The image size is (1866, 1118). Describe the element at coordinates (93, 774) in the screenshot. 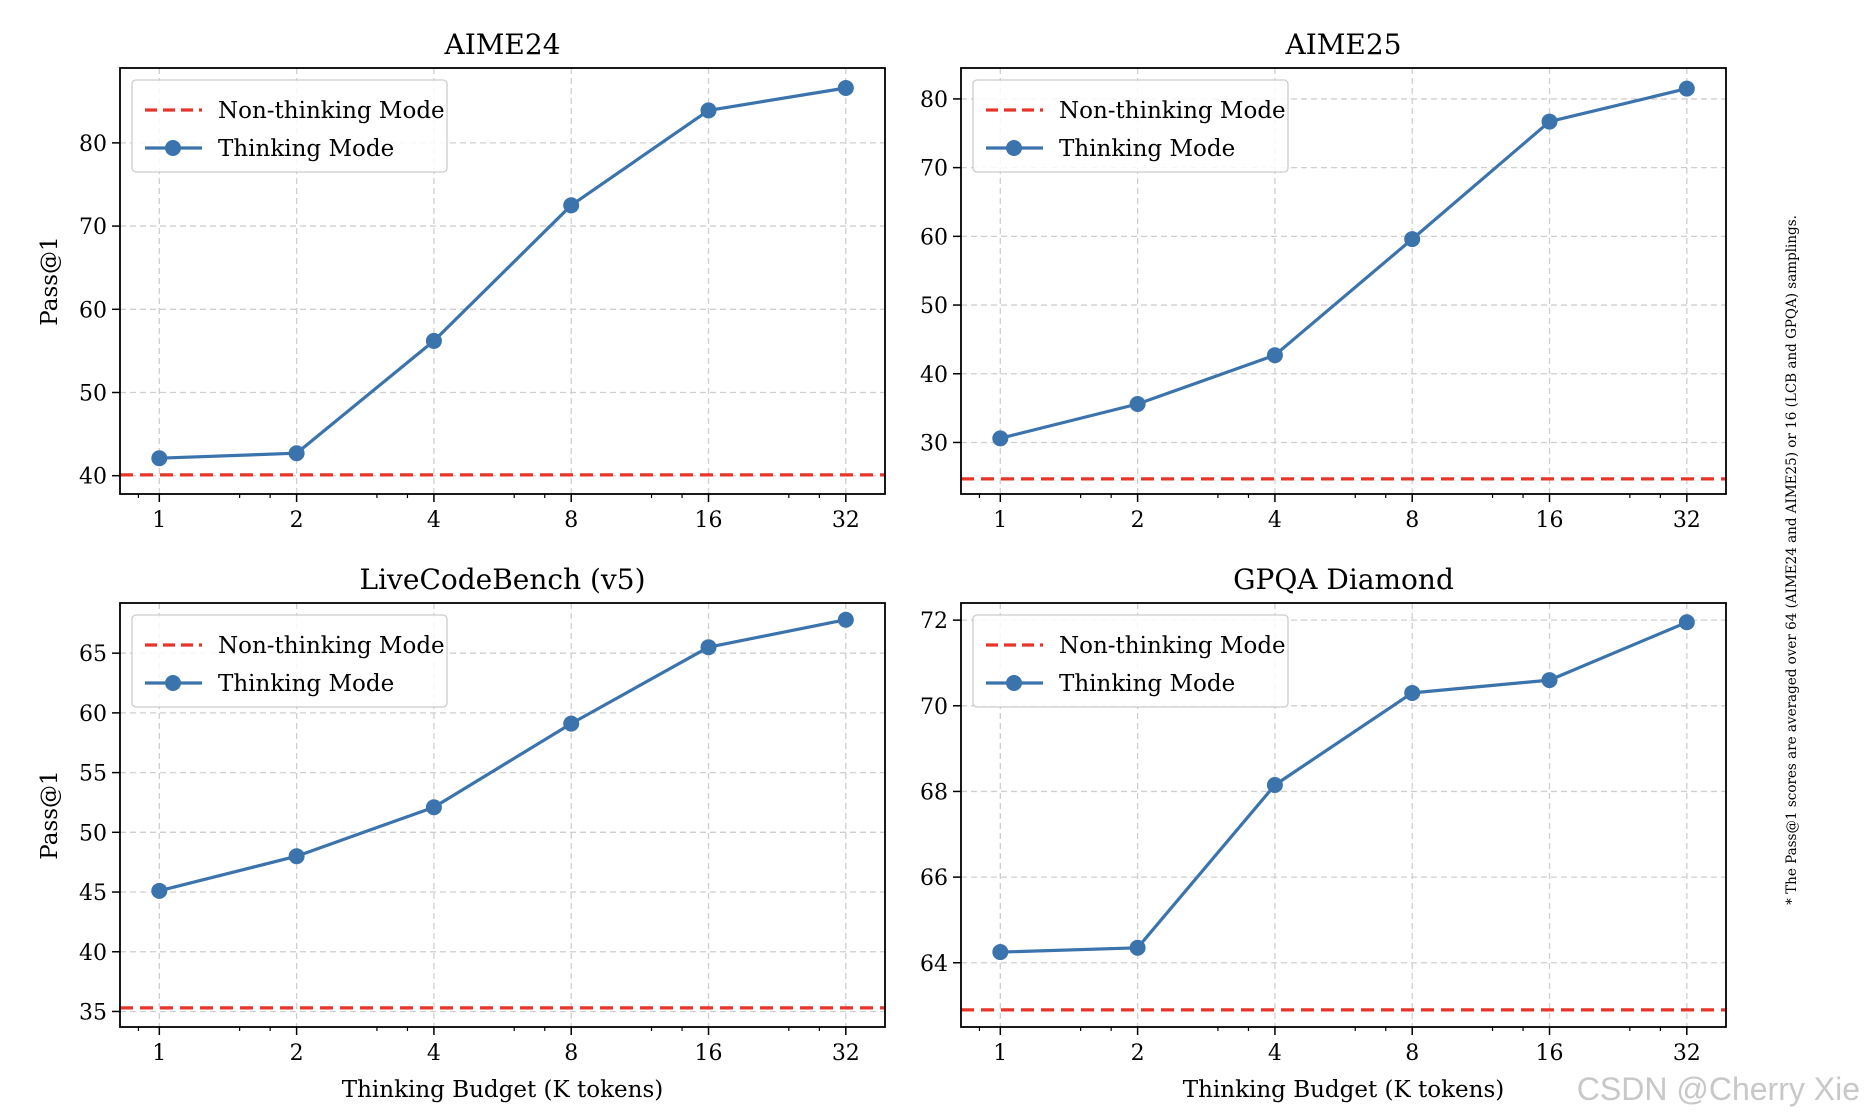

I see `y-tick-label: 55` at that location.